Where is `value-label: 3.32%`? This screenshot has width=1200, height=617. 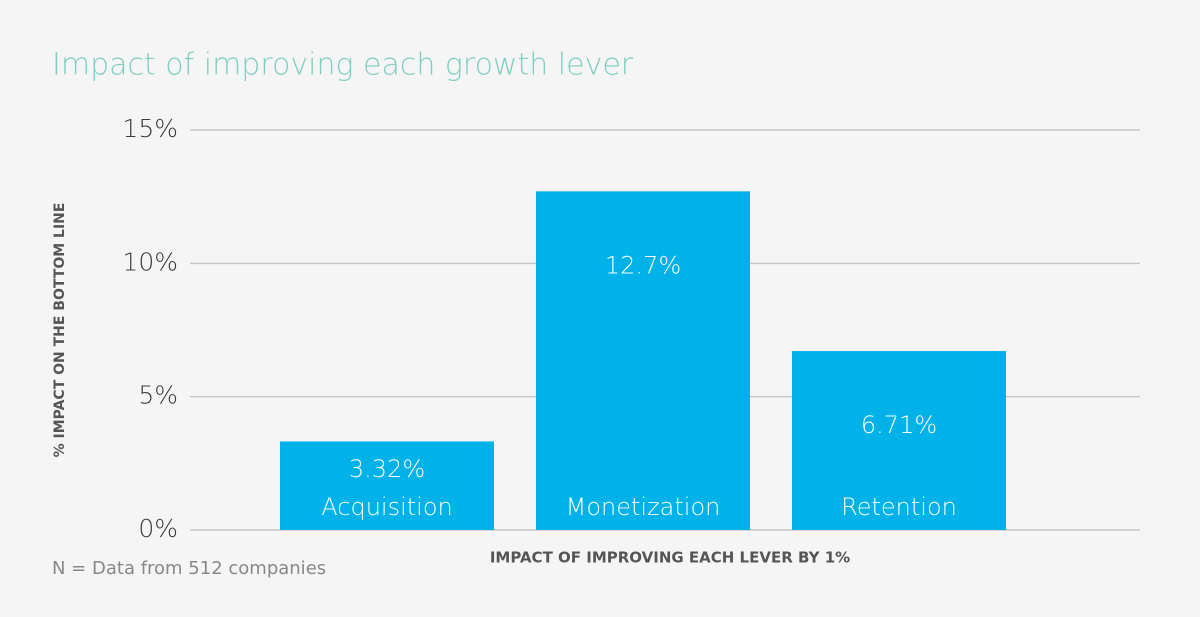 value-label: 3.32% is located at coordinates (387, 469).